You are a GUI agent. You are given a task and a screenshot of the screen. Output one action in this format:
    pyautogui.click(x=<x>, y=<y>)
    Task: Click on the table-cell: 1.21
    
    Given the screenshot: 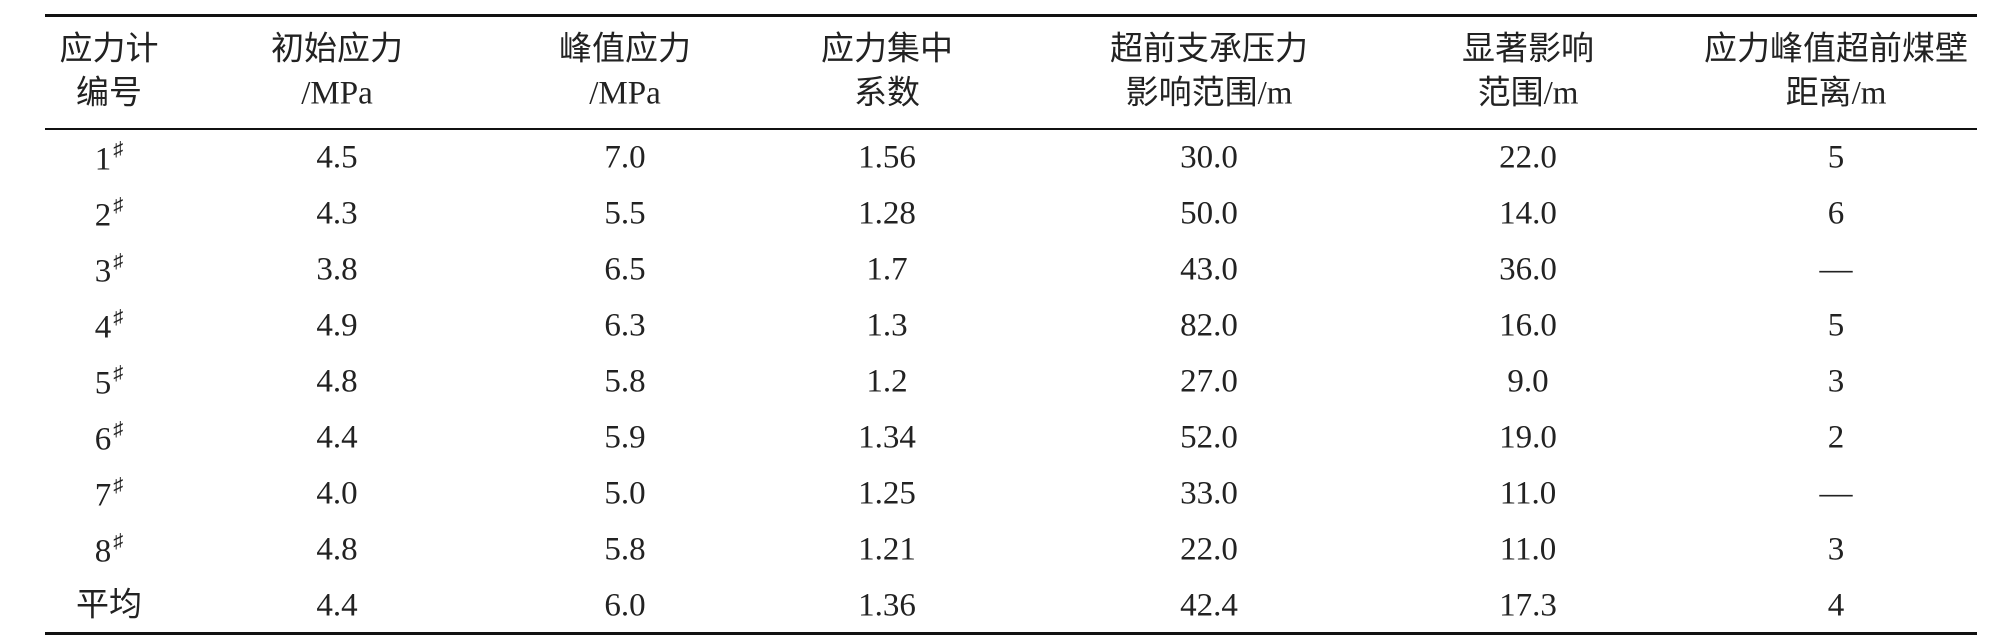 What is the action you would take?
    pyautogui.click(x=887, y=549)
    